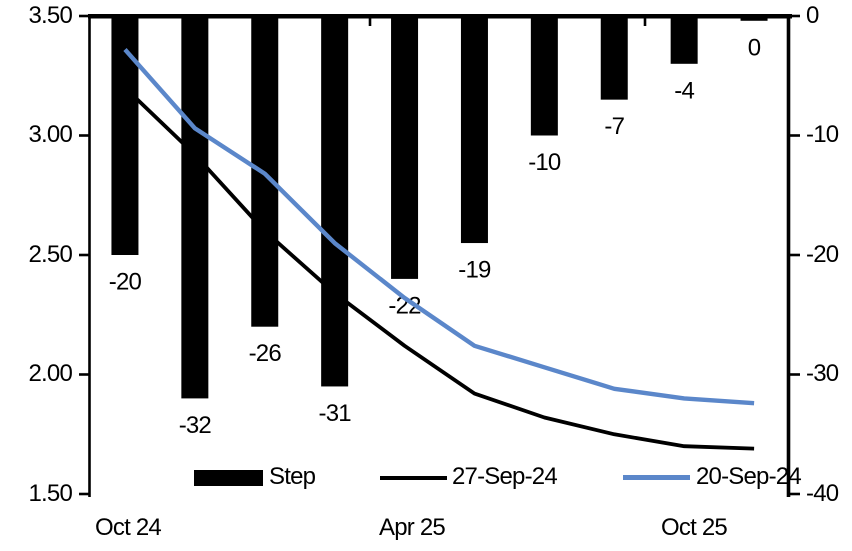 This screenshot has width=852, height=551. Describe the element at coordinates (50, 134) in the screenshot. I see `left-axis-tick-label: 3.00` at that location.